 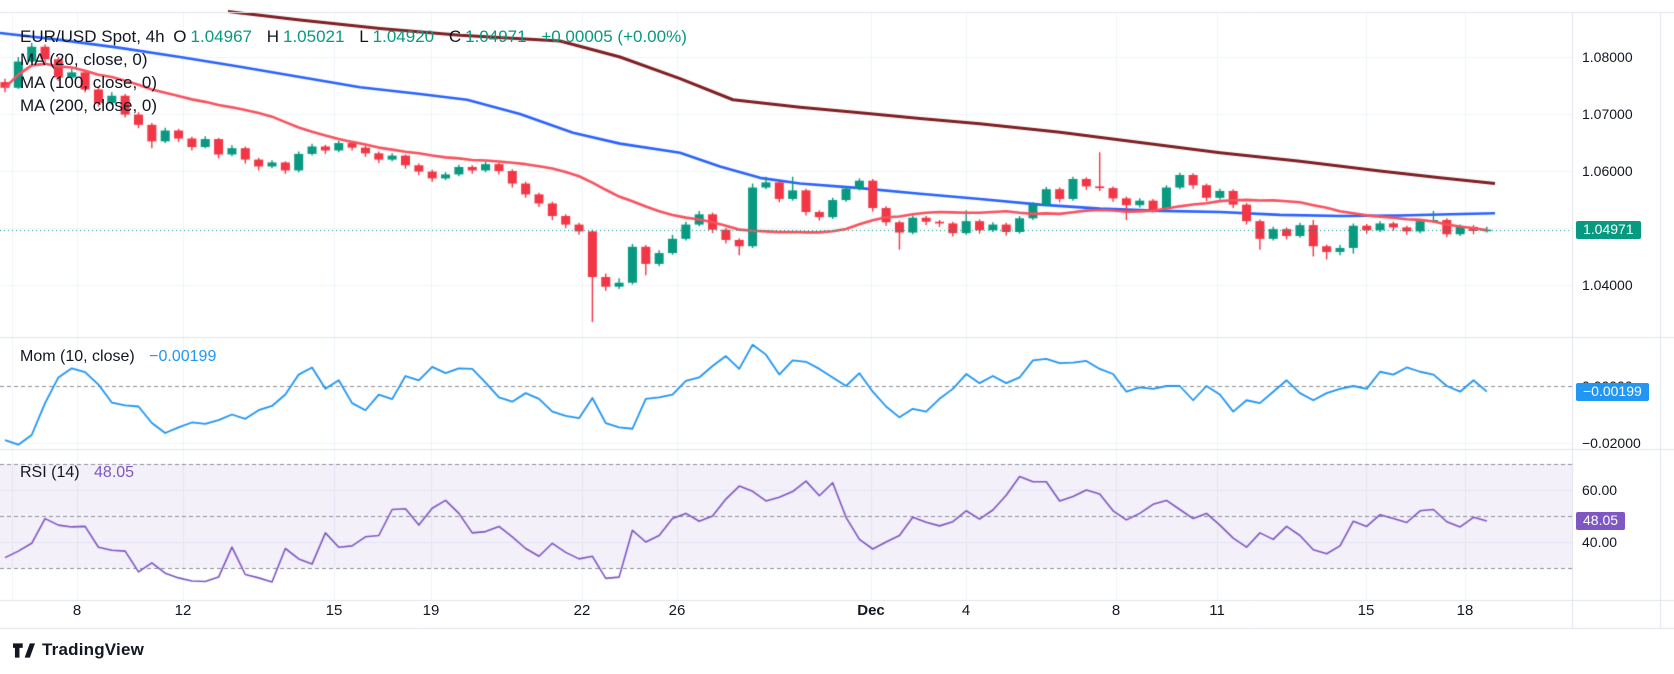 I want to click on time-axis-label: 22, so click(x=582, y=610).